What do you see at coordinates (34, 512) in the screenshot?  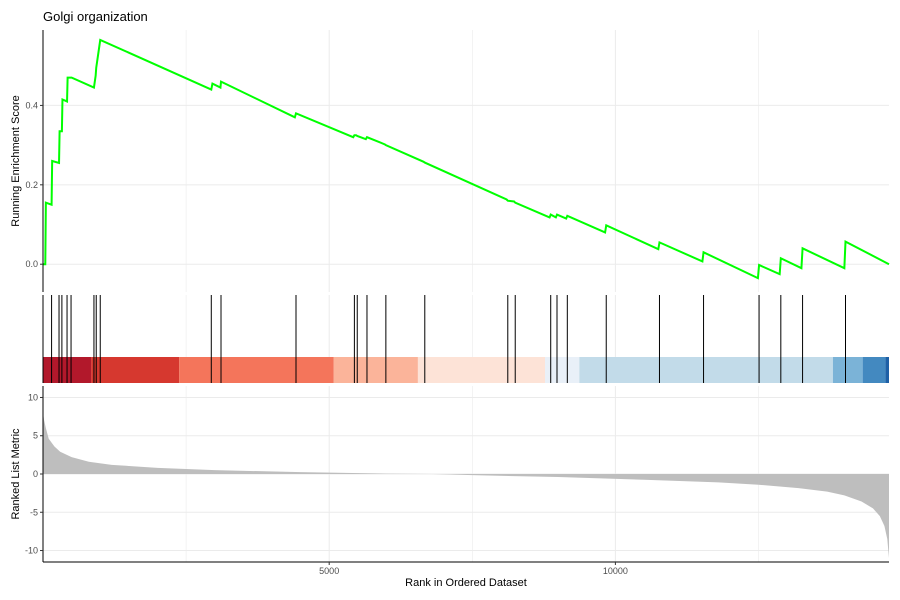 I see `y-tick-label: -5` at bounding box center [34, 512].